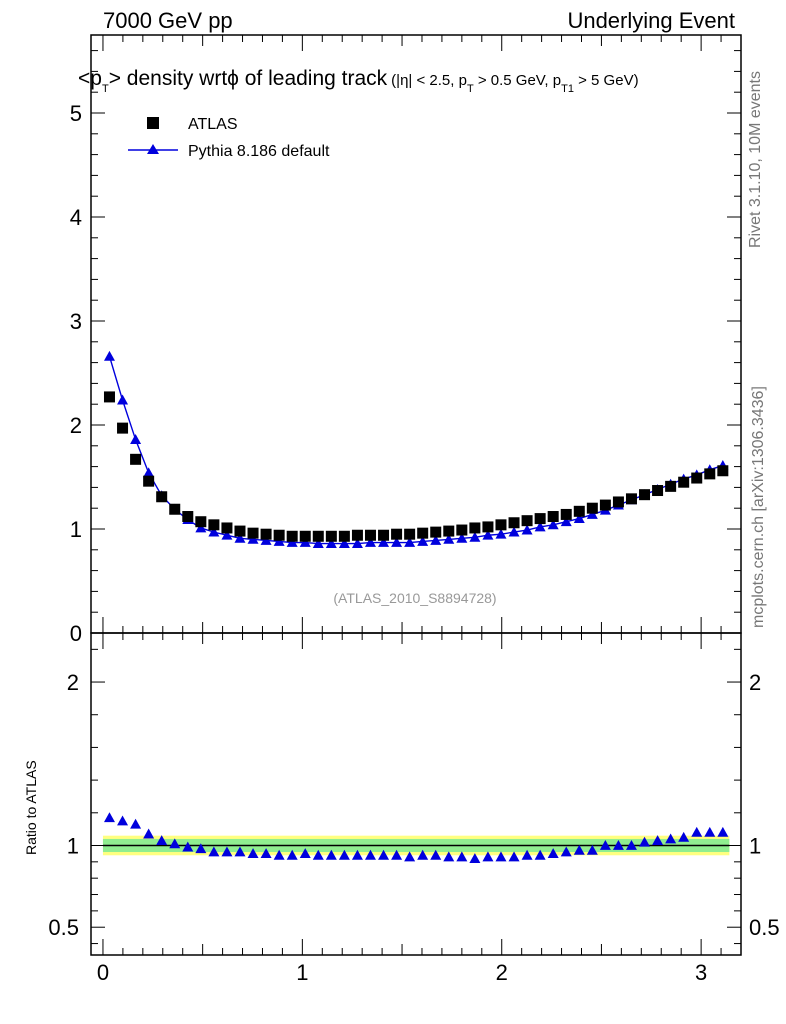 The width and height of the screenshot is (786, 1024). I want to click on ratio-y-tick-label-right: 1, so click(755, 845).